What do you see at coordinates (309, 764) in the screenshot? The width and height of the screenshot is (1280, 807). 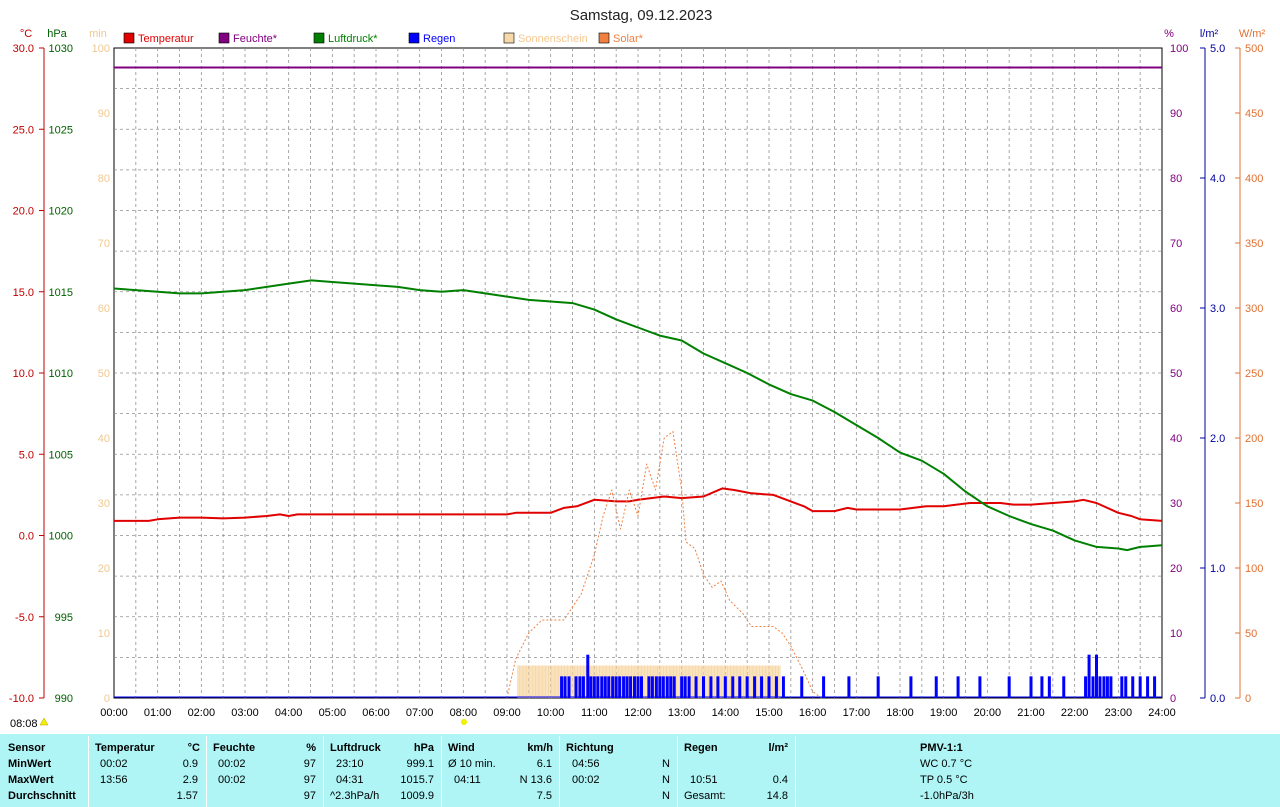 I see `feuchte-min: 97` at bounding box center [309, 764].